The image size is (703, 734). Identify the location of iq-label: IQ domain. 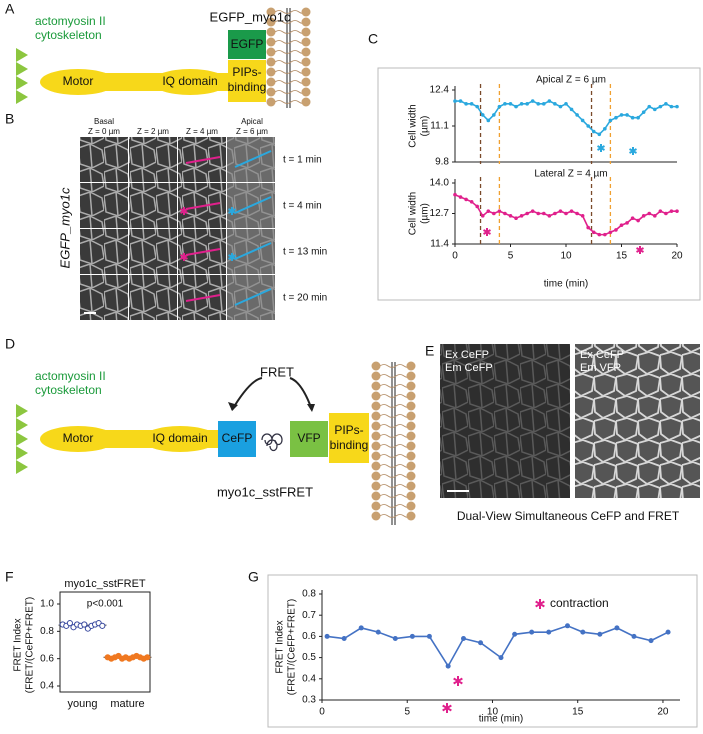
(179, 438).